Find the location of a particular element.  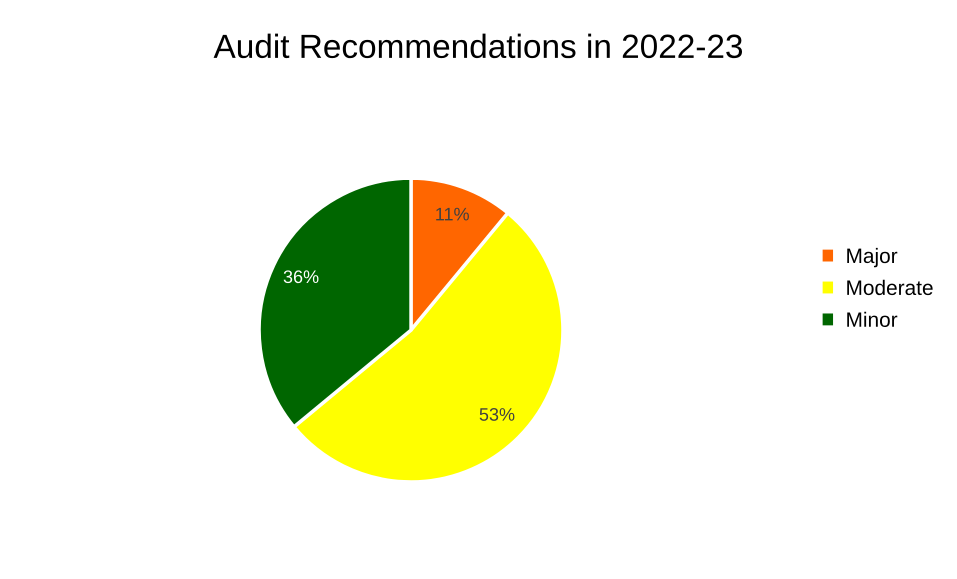

chart-title: Audit Recommendations in 2022-23 is located at coordinates (478, 46).